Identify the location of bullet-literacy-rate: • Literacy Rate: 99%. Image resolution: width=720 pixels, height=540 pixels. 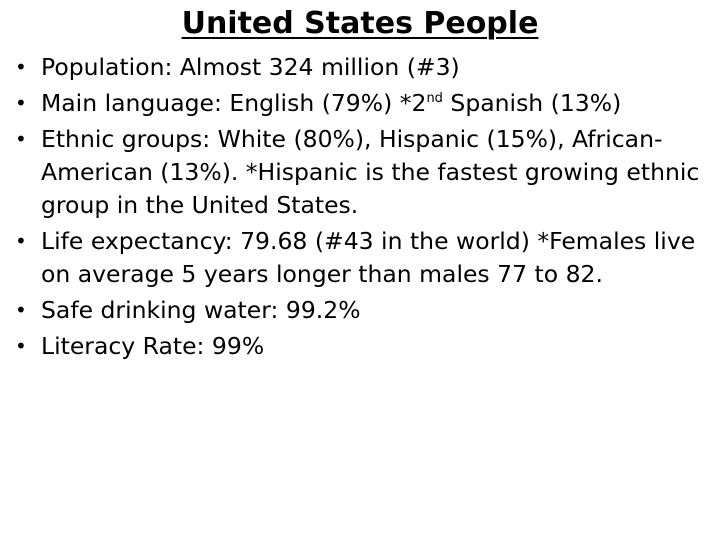
(358, 346).